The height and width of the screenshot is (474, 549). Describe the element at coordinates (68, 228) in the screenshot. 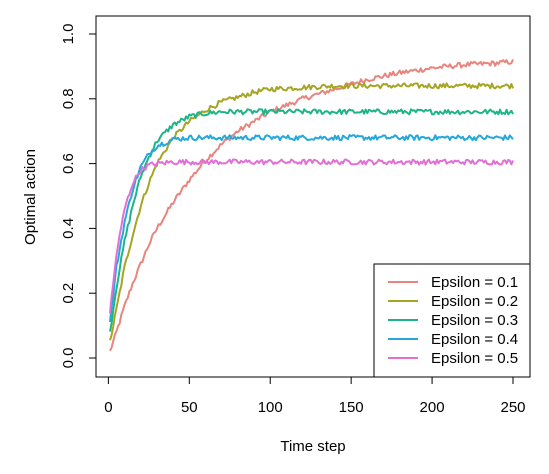

I see `y-tick-label: 0.4` at that location.